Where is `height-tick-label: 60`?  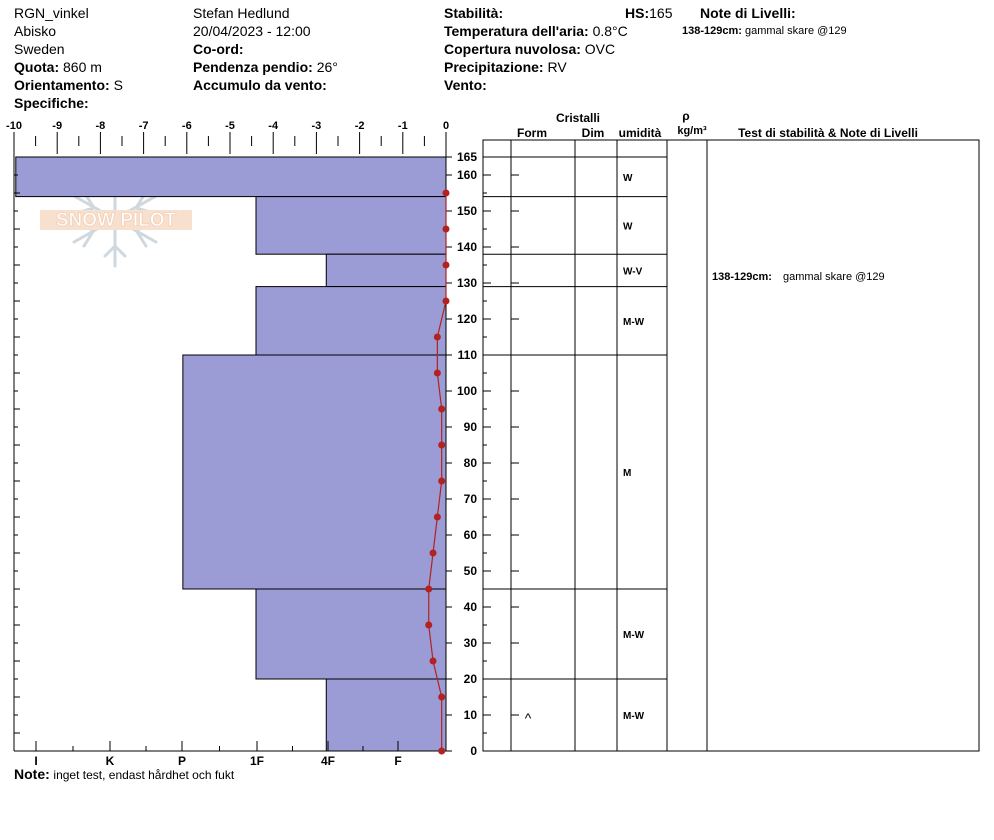
height-tick-label: 60 is located at coordinates (471, 535).